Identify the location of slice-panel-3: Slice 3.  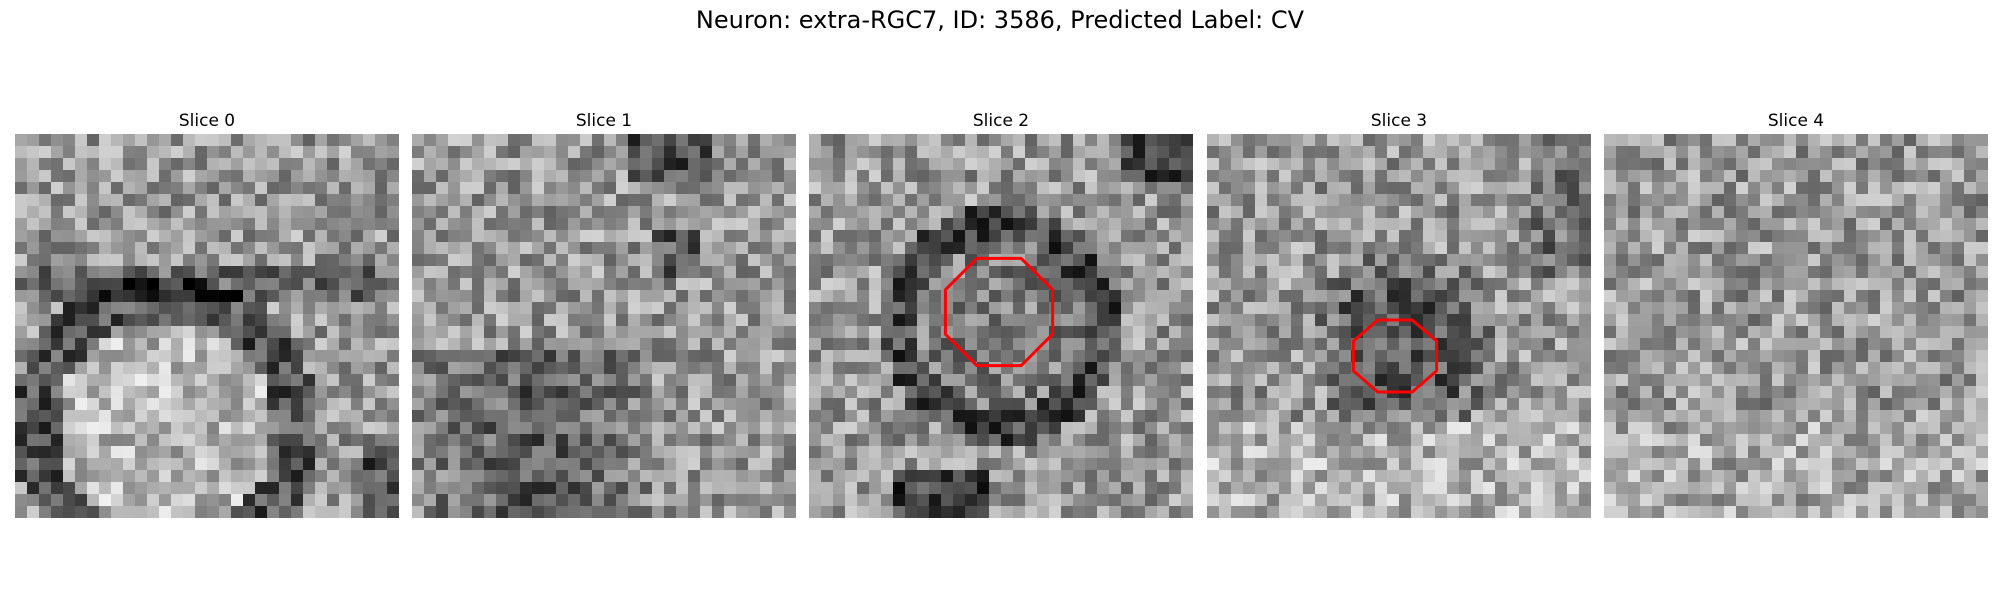
(1399, 313).